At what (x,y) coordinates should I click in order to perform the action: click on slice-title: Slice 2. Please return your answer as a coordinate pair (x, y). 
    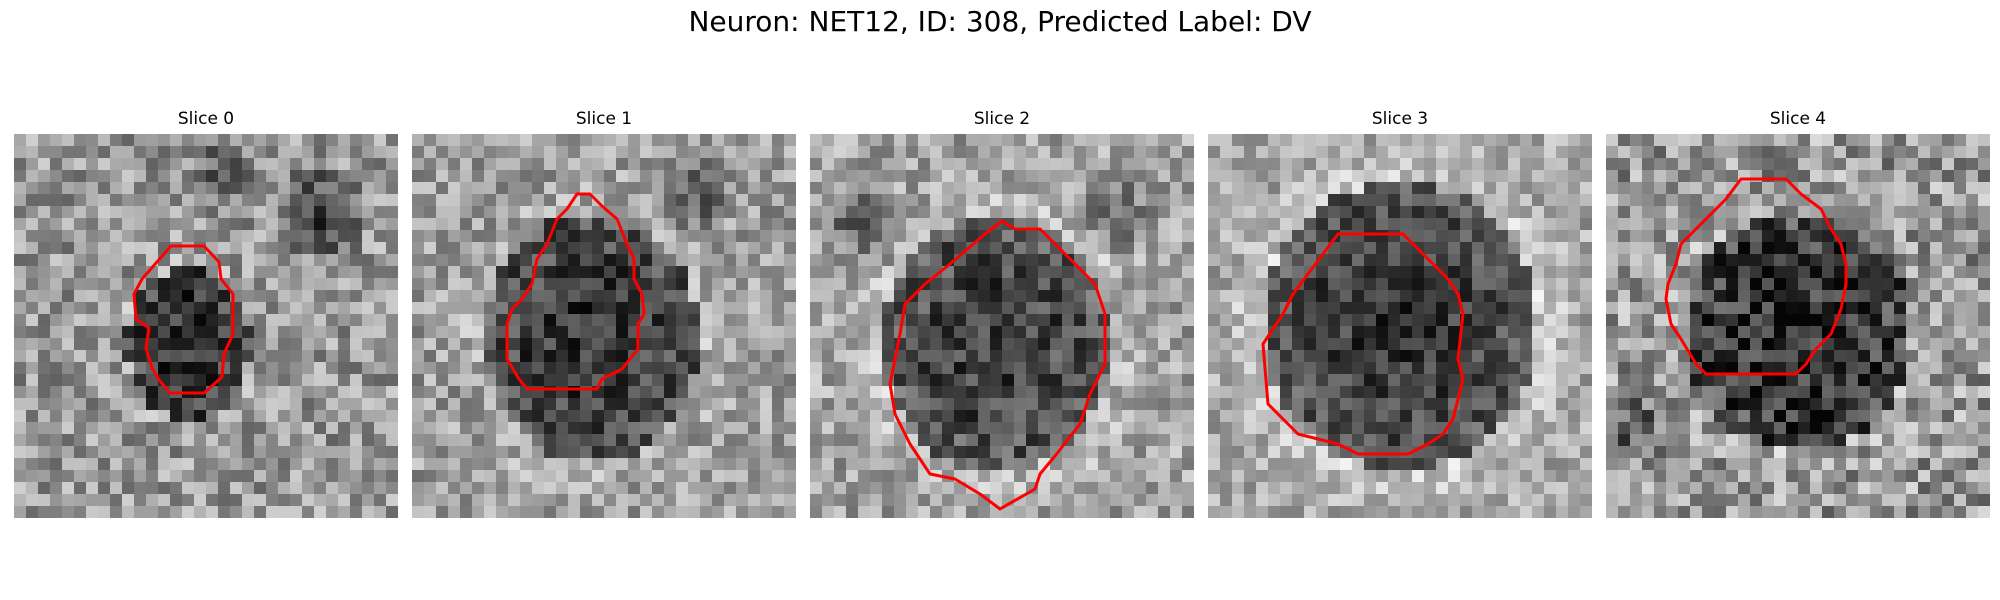
    Looking at the image, I should click on (1002, 119).